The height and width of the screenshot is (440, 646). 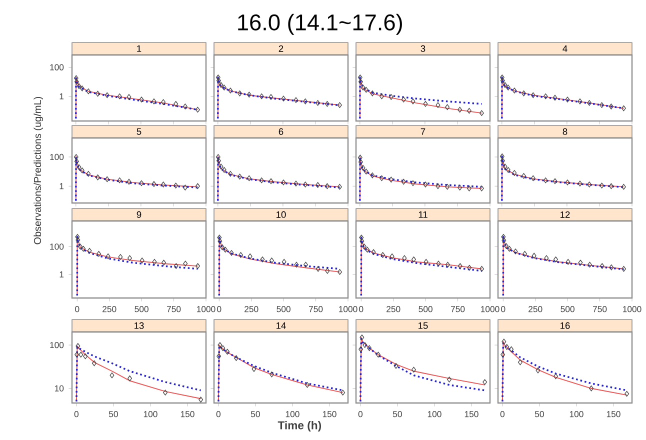 I want to click on chart-title: 15, so click(x=423, y=325).